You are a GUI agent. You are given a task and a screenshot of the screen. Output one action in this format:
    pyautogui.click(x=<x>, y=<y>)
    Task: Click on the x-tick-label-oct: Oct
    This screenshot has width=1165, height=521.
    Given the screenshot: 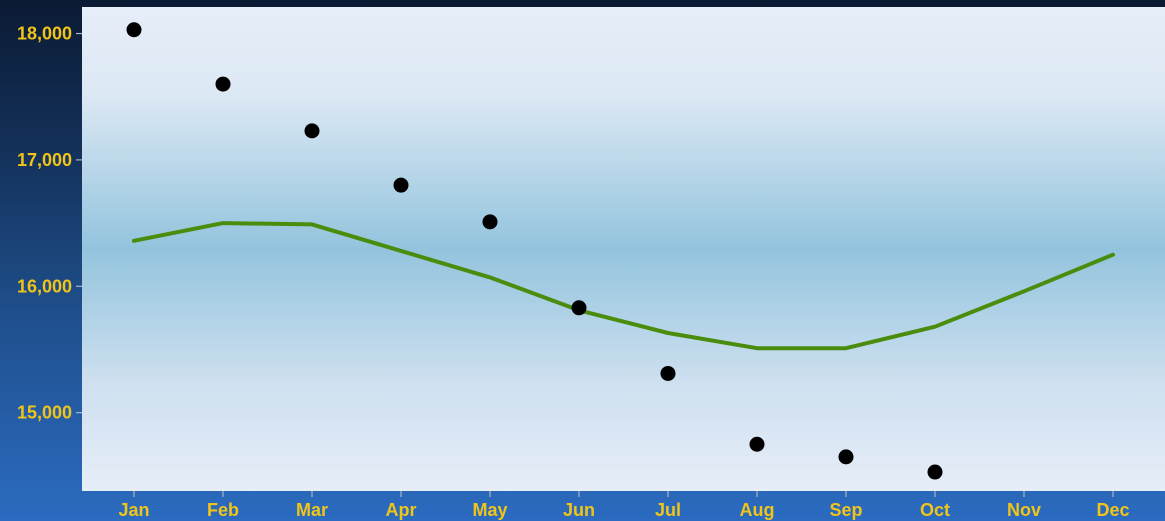 What is the action you would take?
    pyautogui.click(x=935, y=510)
    